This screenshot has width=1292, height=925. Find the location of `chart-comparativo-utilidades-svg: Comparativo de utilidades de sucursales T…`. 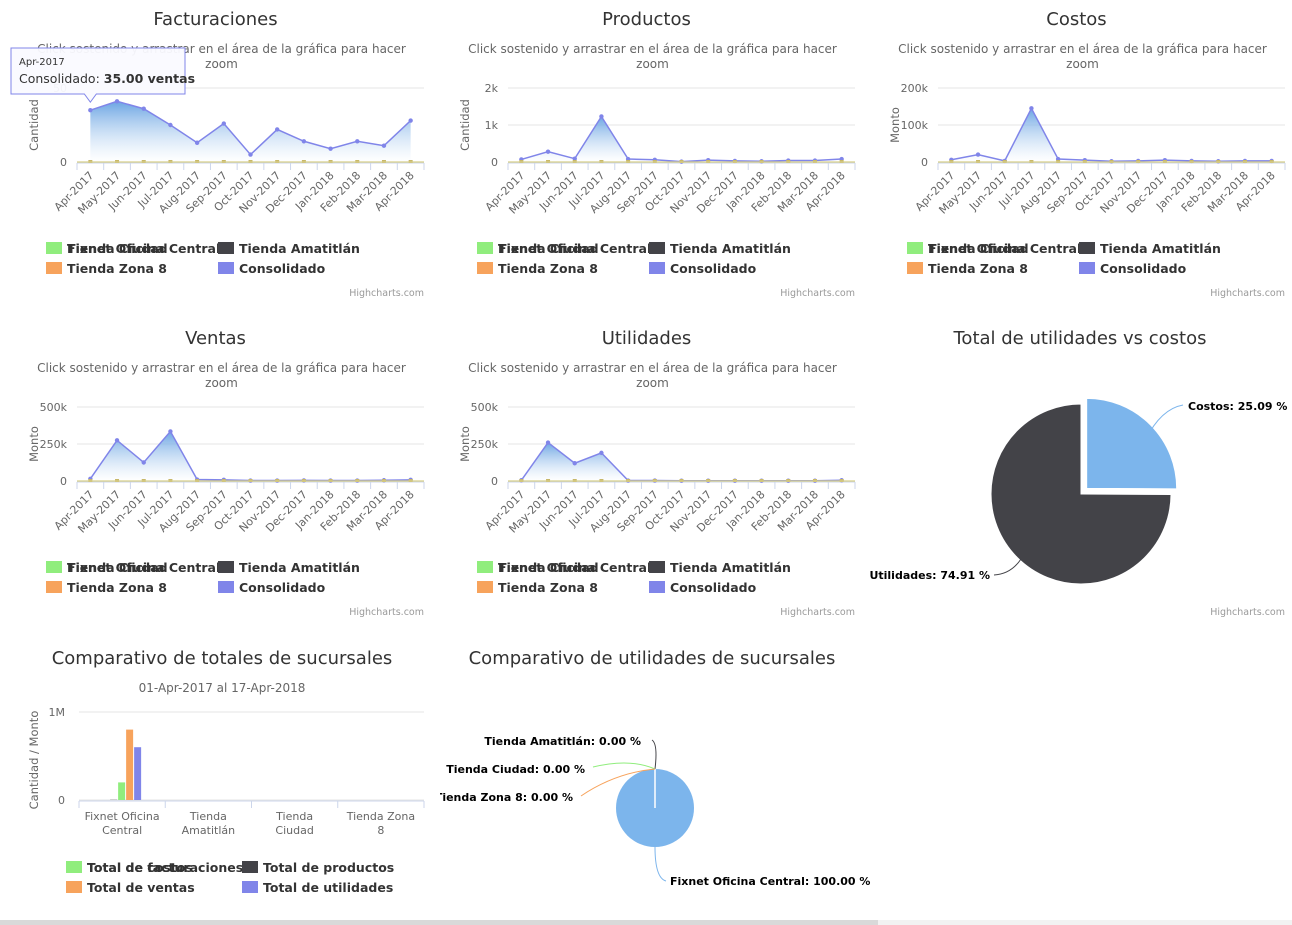

chart-comparativo-utilidades-svg: Comparativo de utilidades de sucursales T… is located at coordinates (656, 779).